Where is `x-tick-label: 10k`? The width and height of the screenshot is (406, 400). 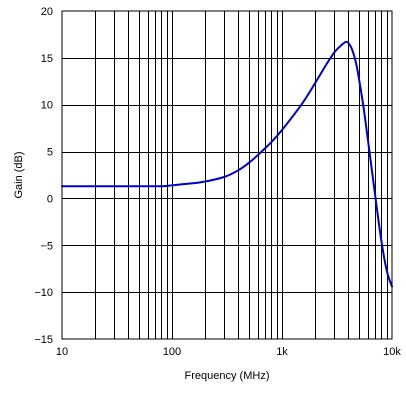
x-tick-label: 10k is located at coordinates (392, 352).